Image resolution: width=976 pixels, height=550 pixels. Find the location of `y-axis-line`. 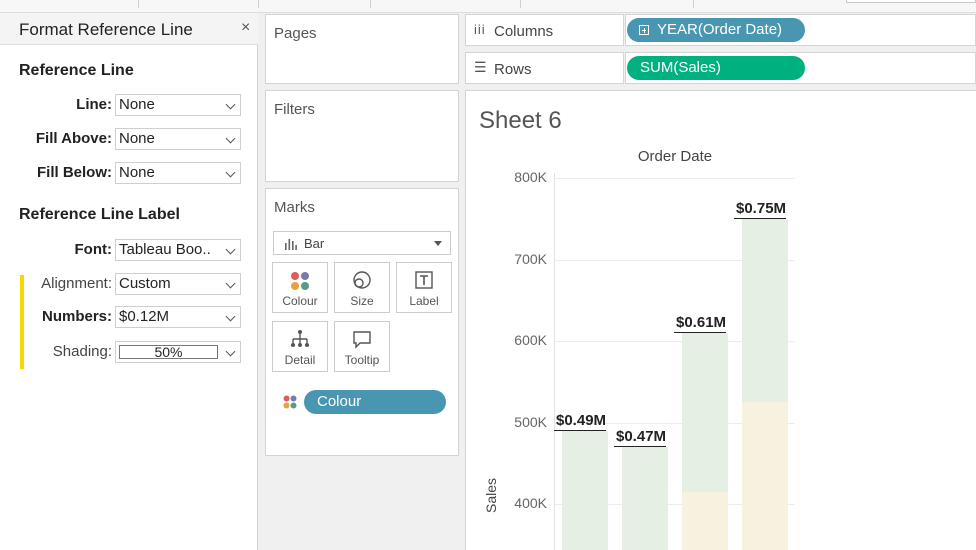

y-axis-line is located at coordinates (554, 361).